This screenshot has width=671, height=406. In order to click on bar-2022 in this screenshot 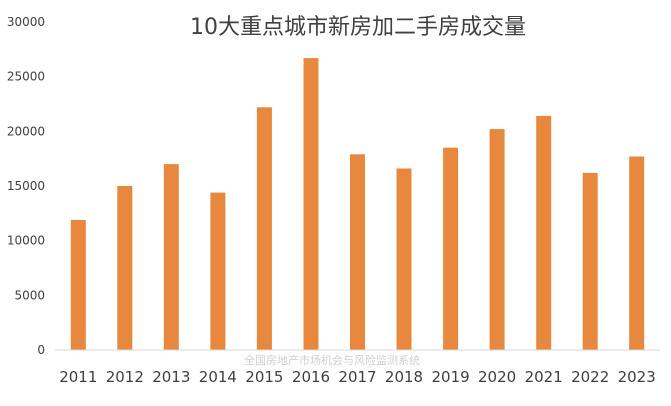, I will do `click(590, 261)`.